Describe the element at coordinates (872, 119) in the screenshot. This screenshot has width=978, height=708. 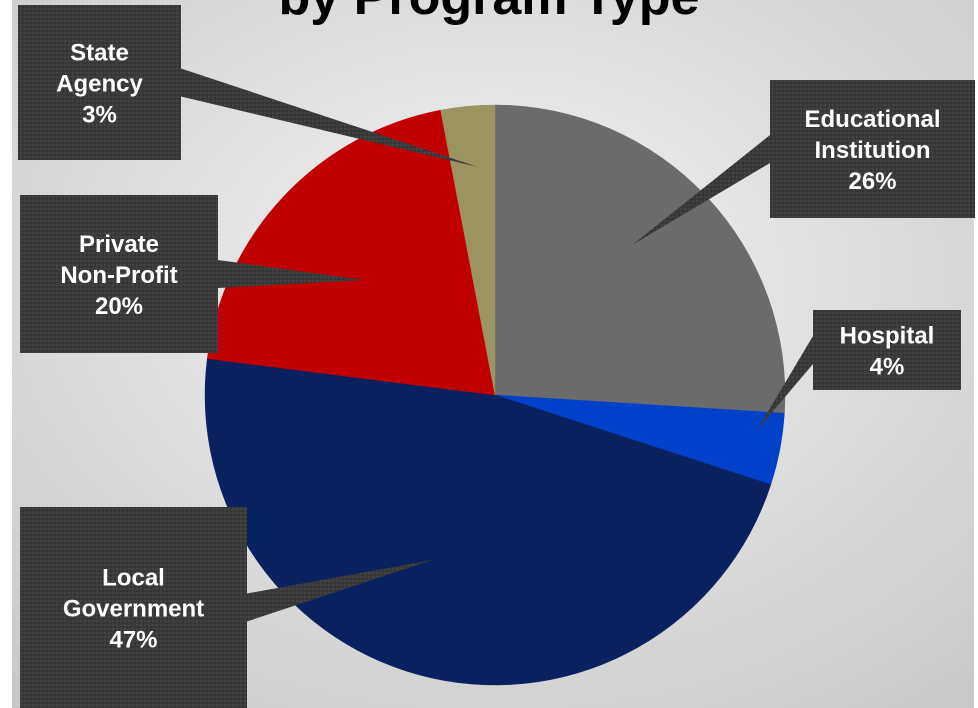
I see `data-label-category: Educational` at that location.